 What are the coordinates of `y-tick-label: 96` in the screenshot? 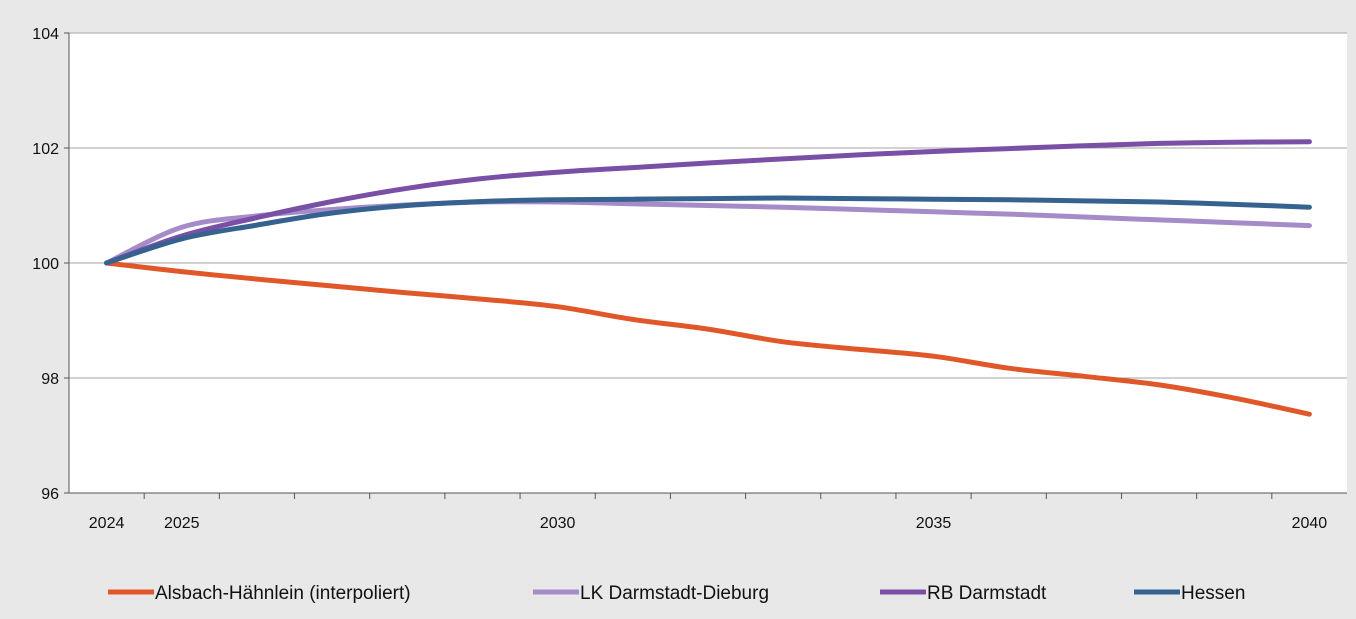 It's located at (50, 494).